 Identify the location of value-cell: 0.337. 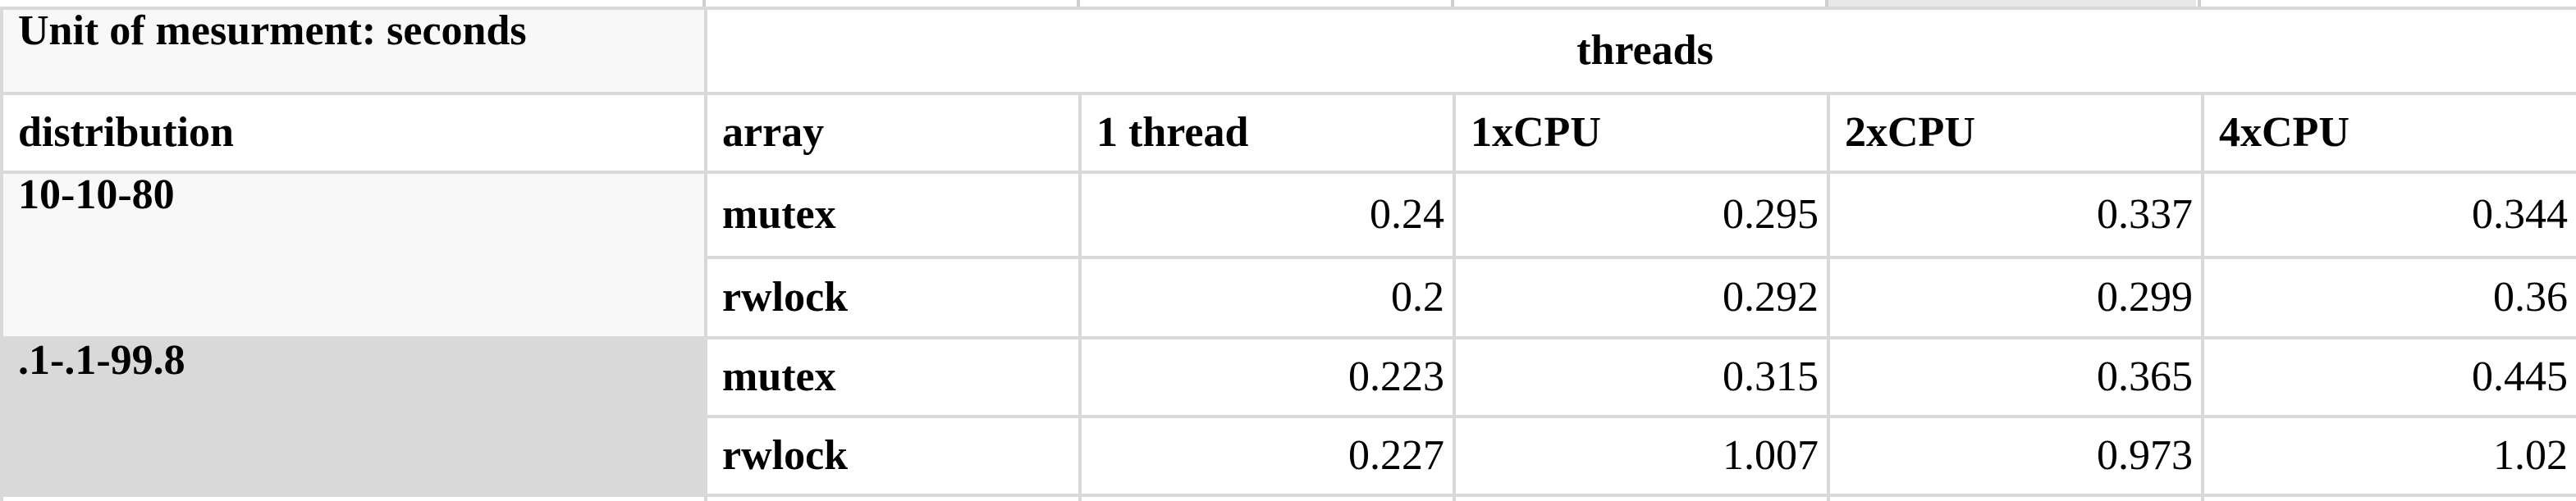
(2015, 215).